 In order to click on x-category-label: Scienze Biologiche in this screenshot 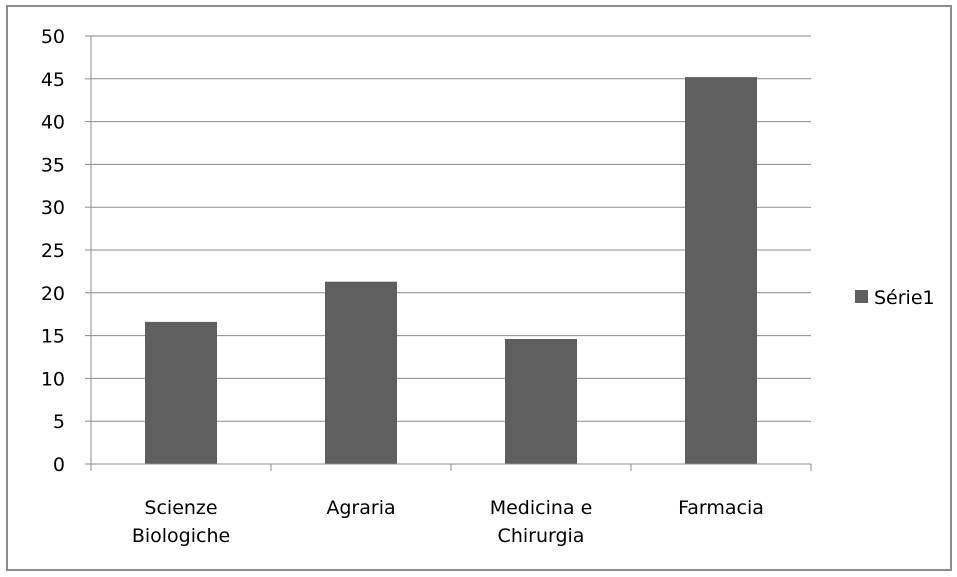, I will do `click(181, 522)`.